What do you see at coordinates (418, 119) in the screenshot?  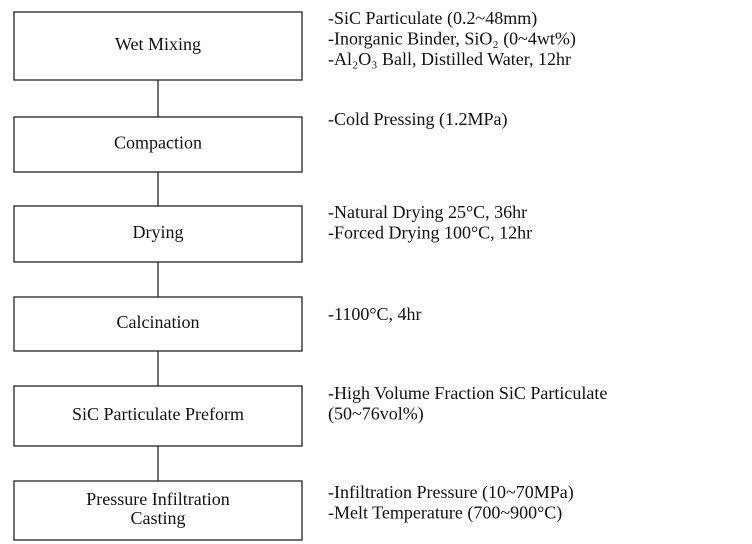 I see `step-note: -Cold Pressing (1.2MPa)` at bounding box center [418, 119].